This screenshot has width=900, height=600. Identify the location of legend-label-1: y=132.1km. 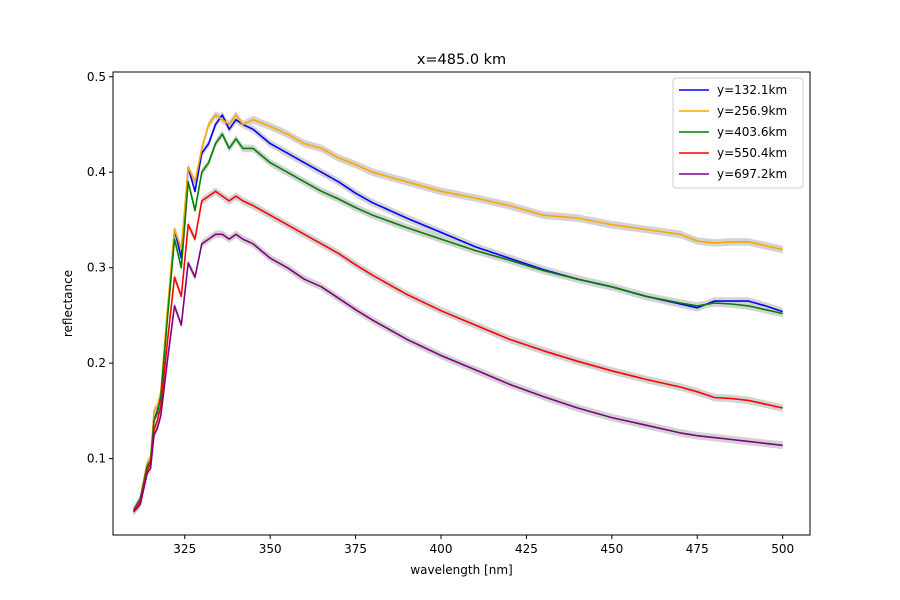
(752, 90).